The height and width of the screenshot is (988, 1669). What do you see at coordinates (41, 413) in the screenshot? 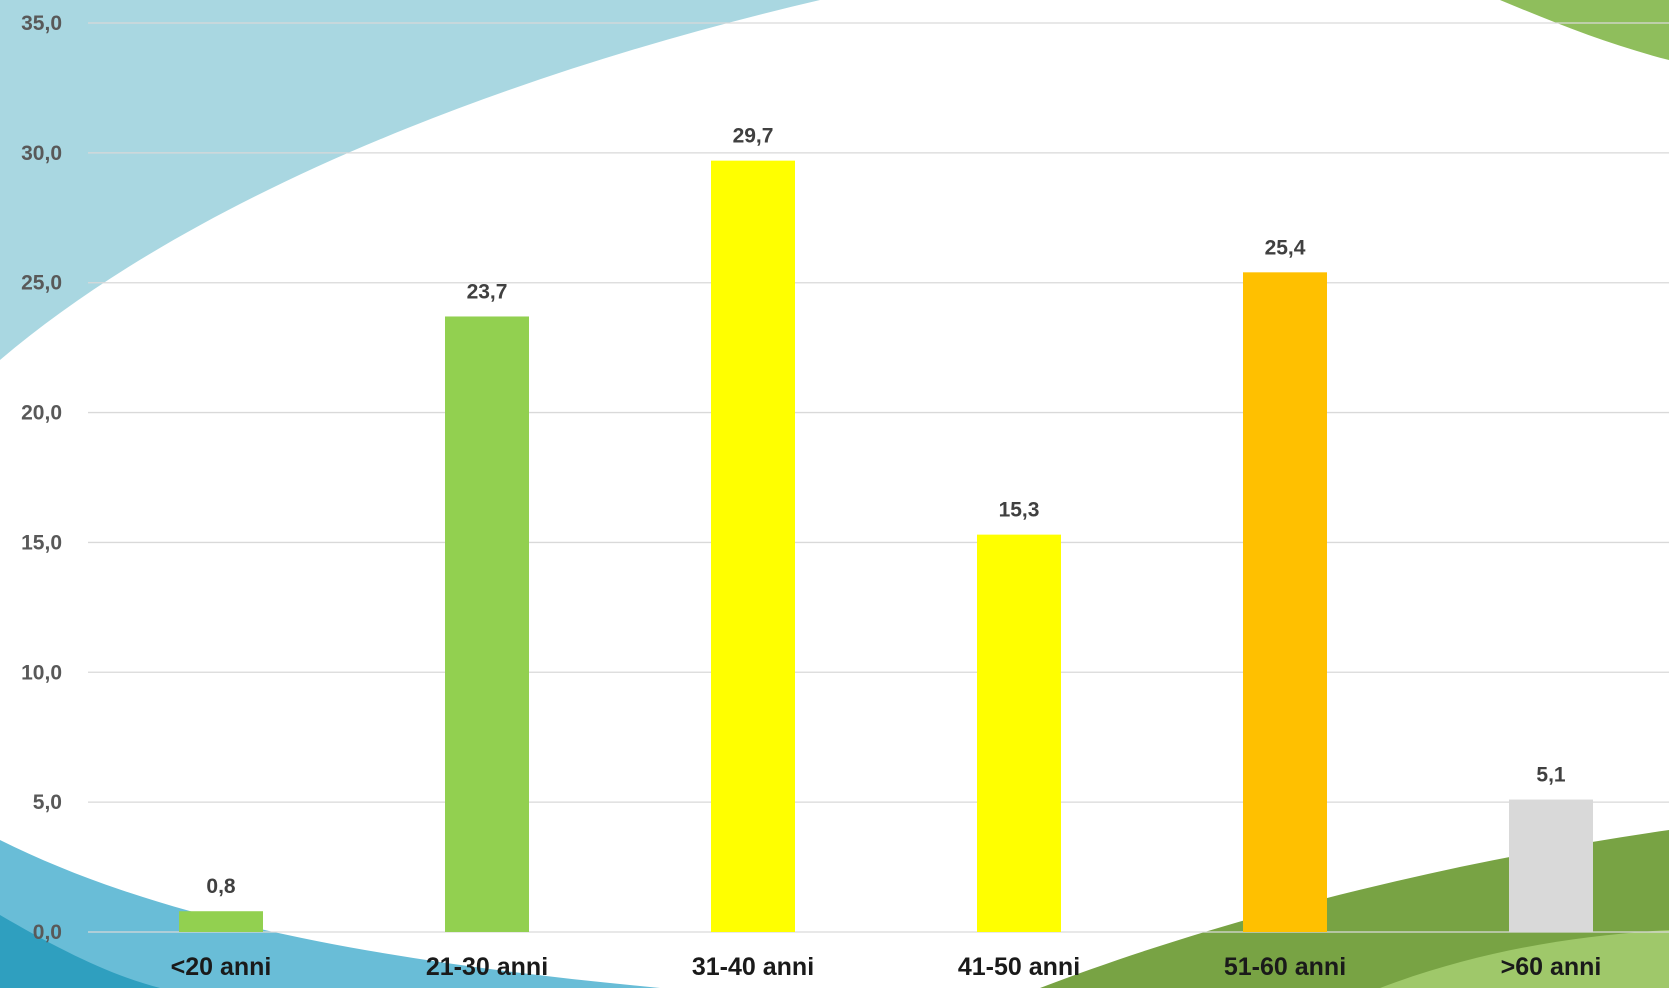
I see `y-tick-label: 20,0` at bounding box center [41, 413].